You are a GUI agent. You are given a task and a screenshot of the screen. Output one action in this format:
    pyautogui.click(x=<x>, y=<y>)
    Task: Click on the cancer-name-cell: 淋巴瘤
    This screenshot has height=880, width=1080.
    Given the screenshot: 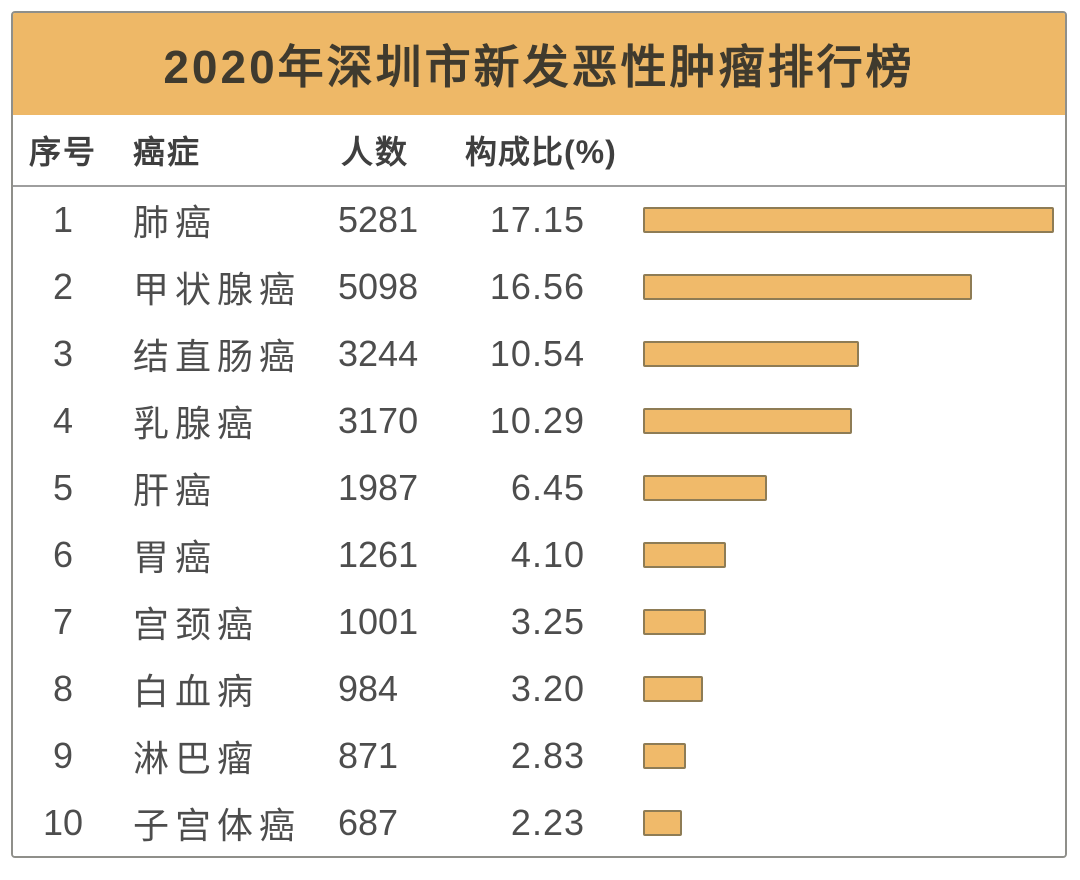 What is the action you would take?
    pyautogui.click(x=196, y=758)
    